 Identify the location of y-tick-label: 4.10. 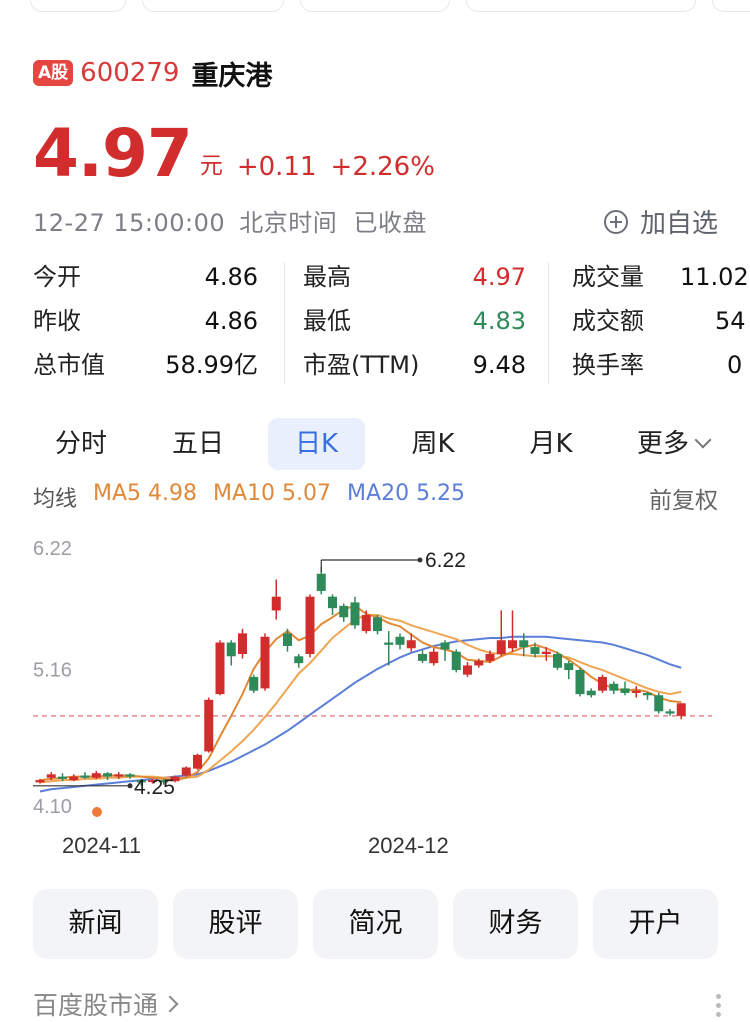
(52, 807).